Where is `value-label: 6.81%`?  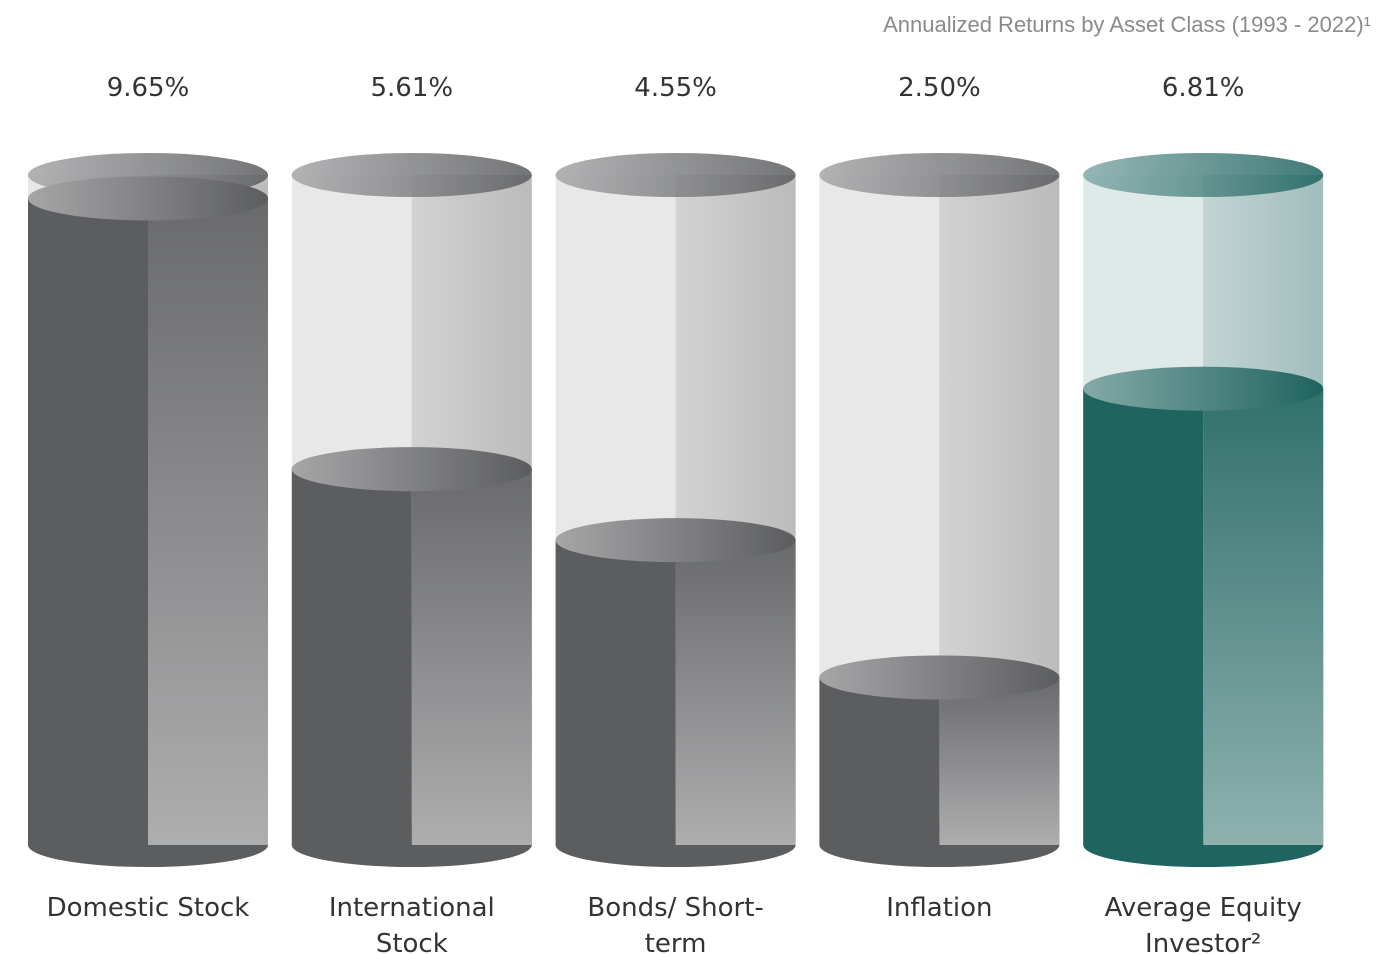 value-label: 6.81% is located at coordinates (1203, 88).